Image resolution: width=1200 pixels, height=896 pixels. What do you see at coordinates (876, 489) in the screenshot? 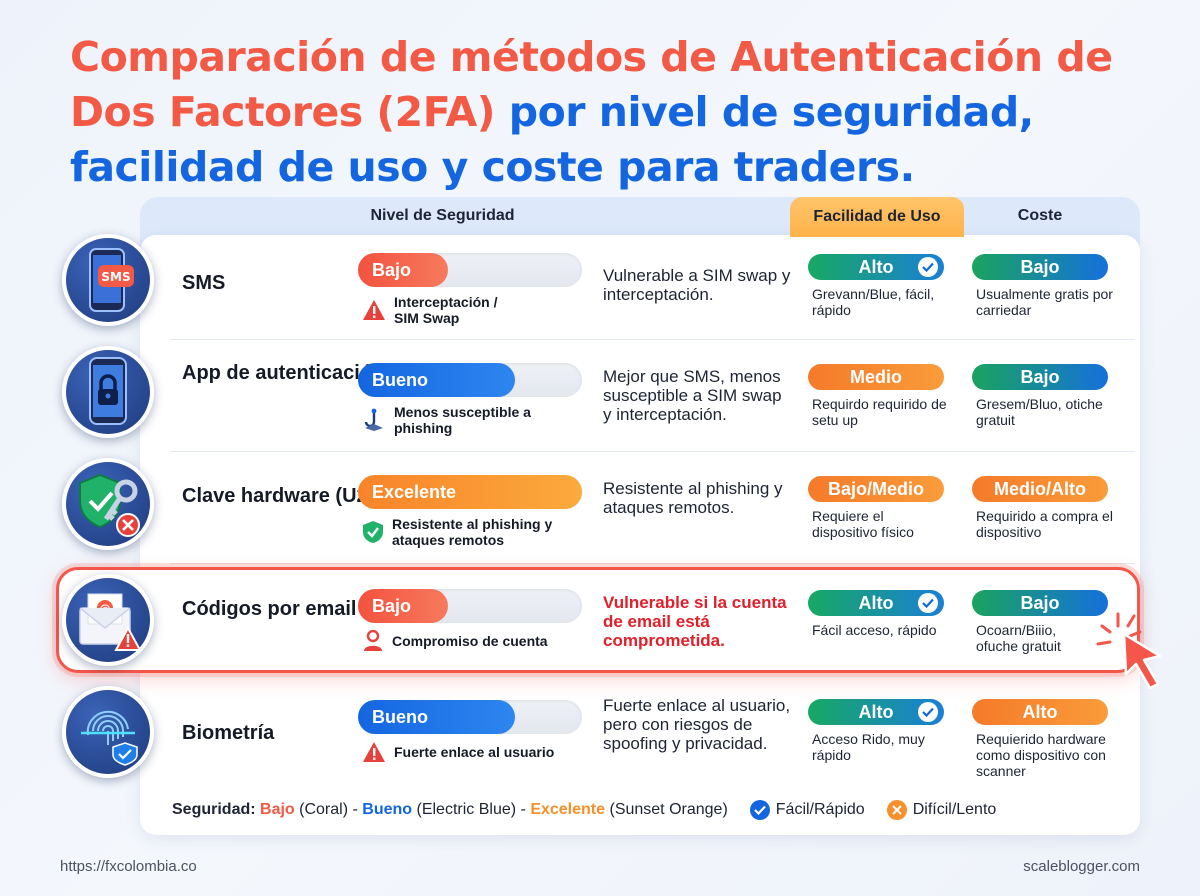
I see `ease-badge: Bajo/Medio` at bounding box center [876, 489].